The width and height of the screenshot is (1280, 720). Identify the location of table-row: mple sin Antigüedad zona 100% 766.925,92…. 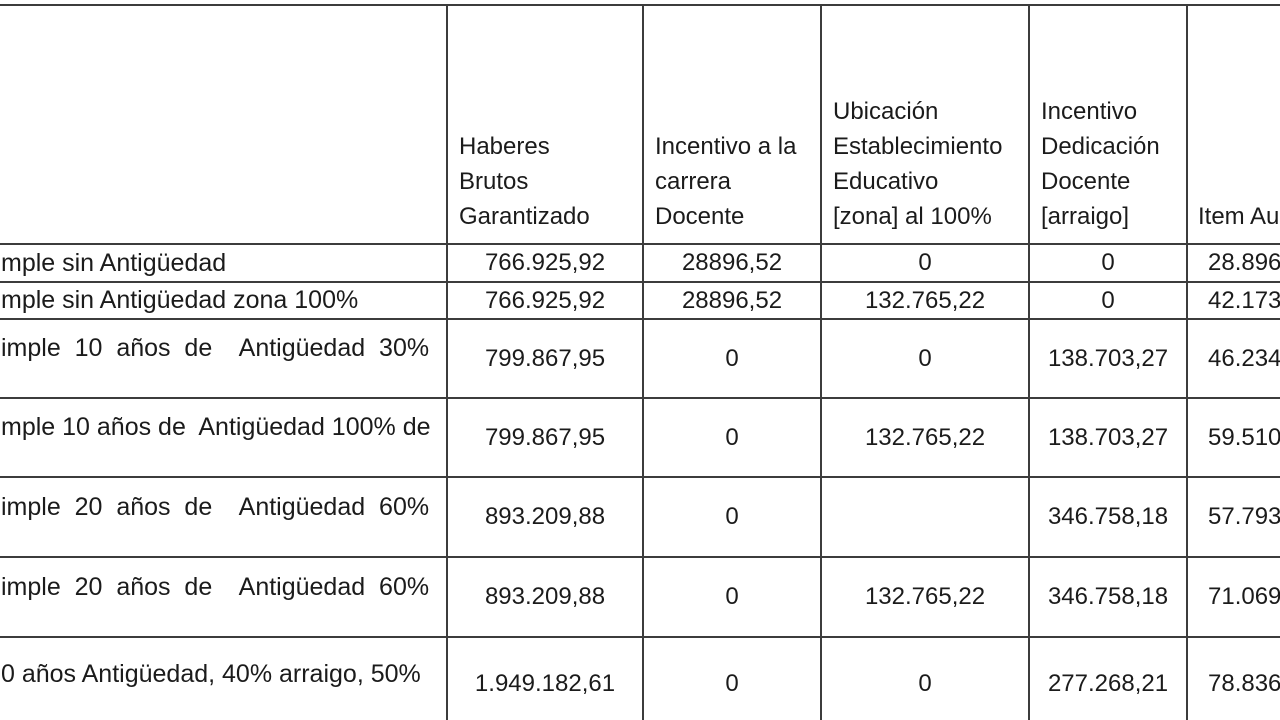
(640, 301).